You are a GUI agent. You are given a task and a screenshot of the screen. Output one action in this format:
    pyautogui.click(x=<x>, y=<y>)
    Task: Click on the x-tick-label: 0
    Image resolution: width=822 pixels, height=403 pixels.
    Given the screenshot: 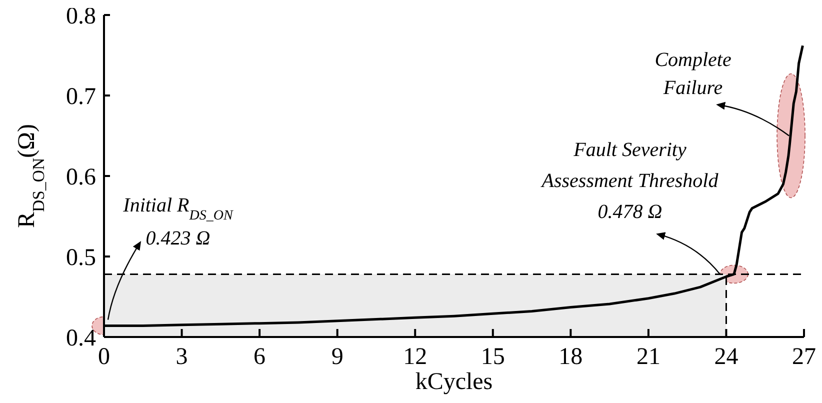 What is the action you would take?
    pyautogui.click(x=104, y=357)
    